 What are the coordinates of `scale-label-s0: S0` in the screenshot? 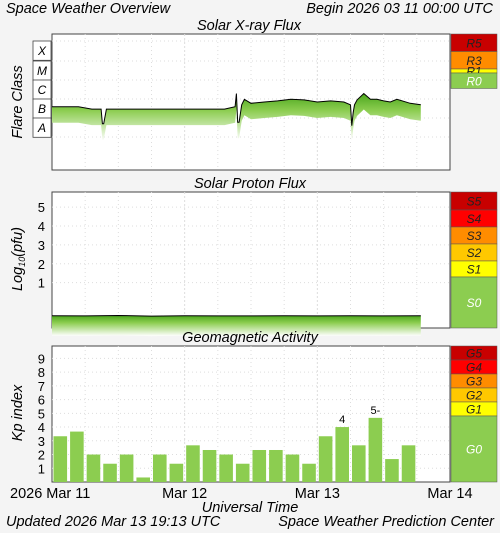 It's located at (474, 303).